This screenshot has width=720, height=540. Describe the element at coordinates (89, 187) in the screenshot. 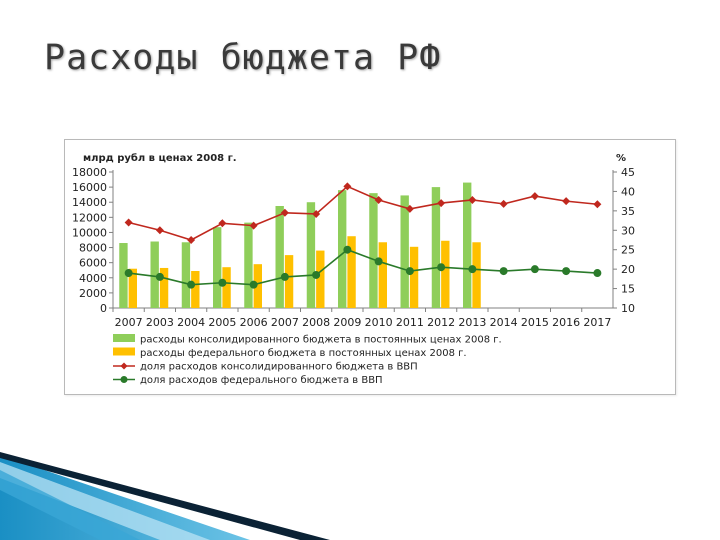

I see `y-left-tick-label: 16000` at that location.